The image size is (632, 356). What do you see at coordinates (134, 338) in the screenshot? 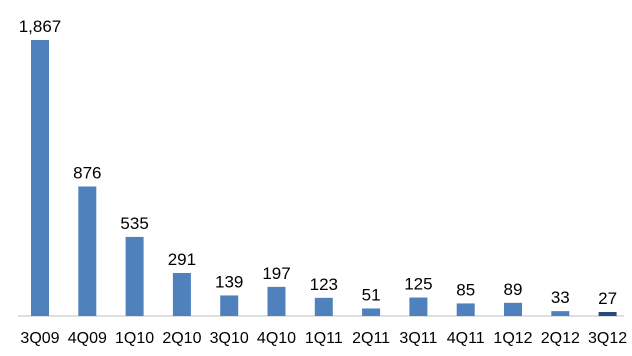
I see `x-tick-label-1Q10: 1Q10` at bounding box center [134, 338].